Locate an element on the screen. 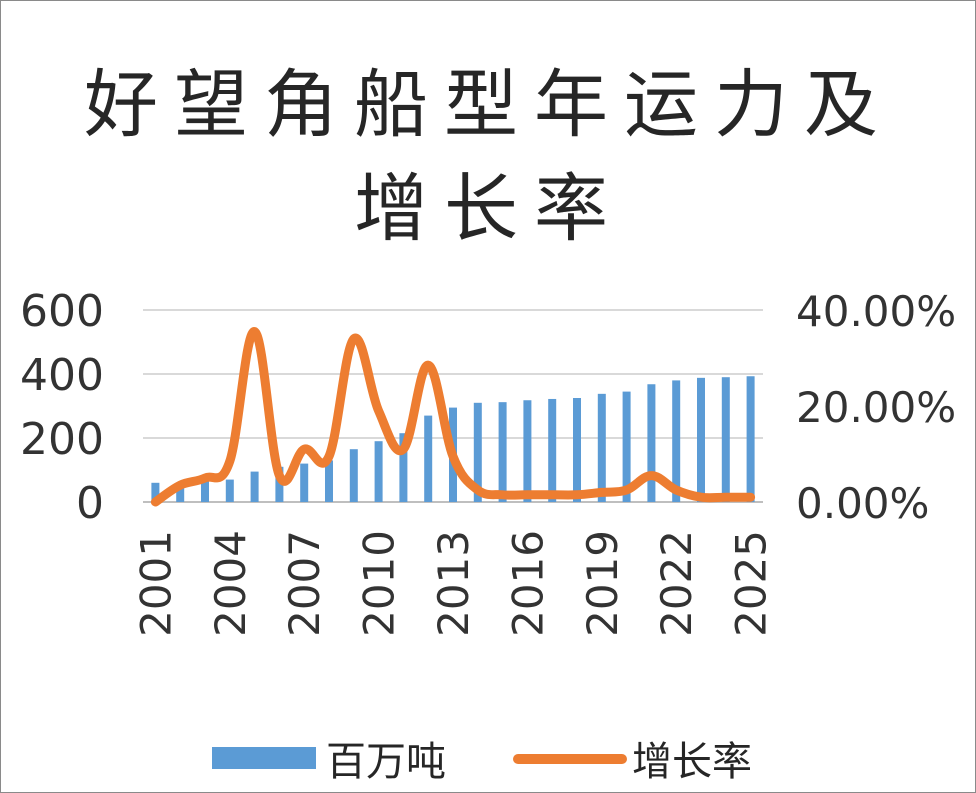 The height and width of the screenshot is (793, 976). y-right-tick-label: 20.00% is located at coordinates (876, 407).